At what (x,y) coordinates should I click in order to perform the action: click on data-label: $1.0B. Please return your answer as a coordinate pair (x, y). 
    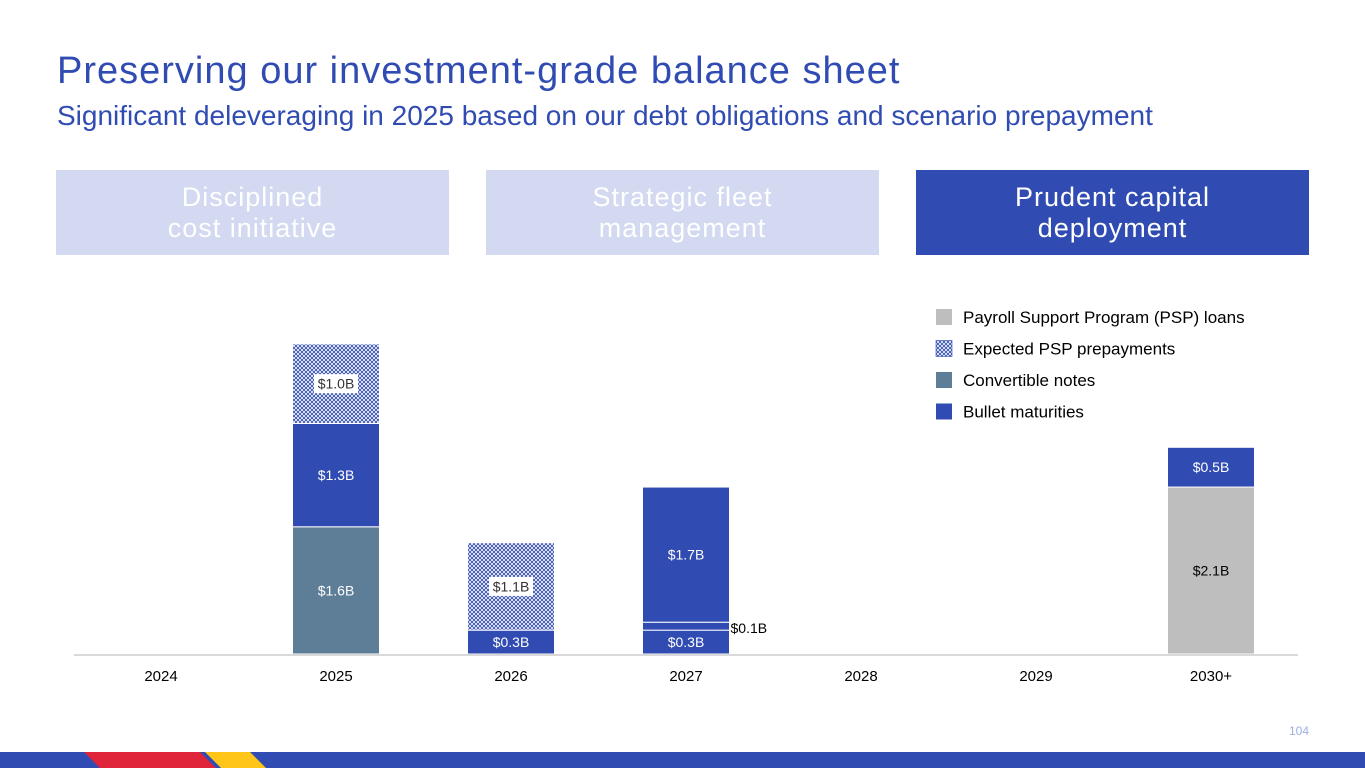
    Looking at the image, I should click on (336, 384).